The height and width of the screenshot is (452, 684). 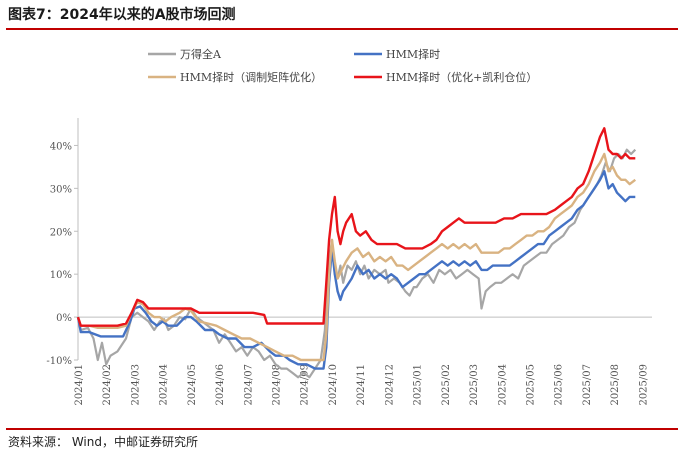 What do you see at coordinates (418, 385) in the screenshot?
I see `x-tick-label: 2025/01` at bounding box center [418, 385].